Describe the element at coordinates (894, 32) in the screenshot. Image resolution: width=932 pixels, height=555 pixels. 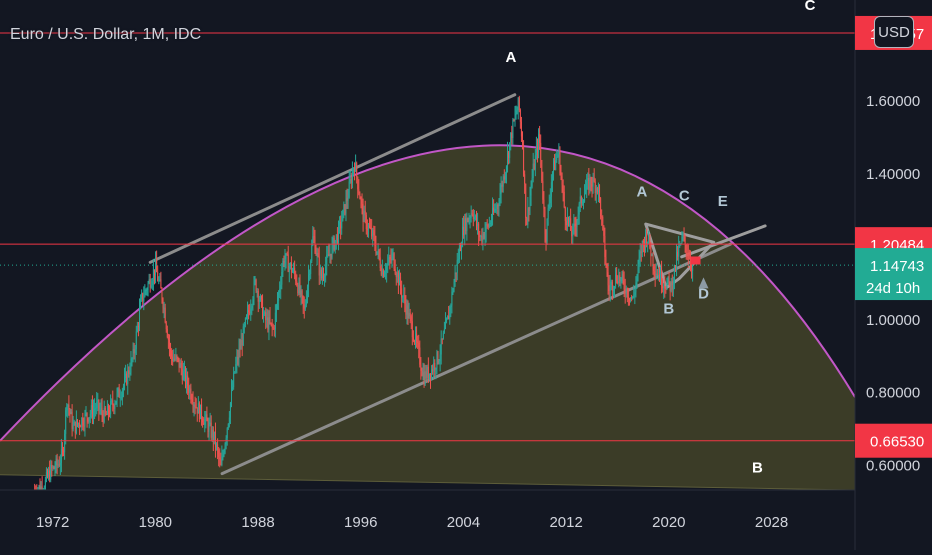
I see `currency-button: USD` at that location.